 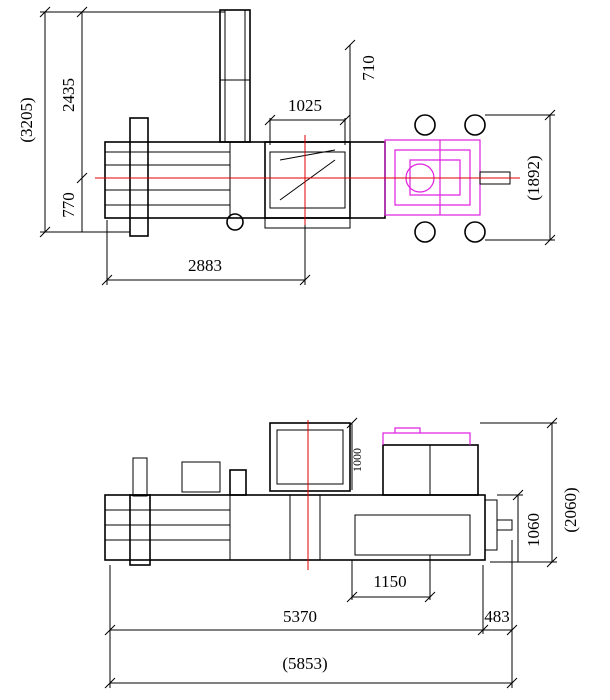 I want to click on dimension-label: 1000, so click(x=357, y=460).